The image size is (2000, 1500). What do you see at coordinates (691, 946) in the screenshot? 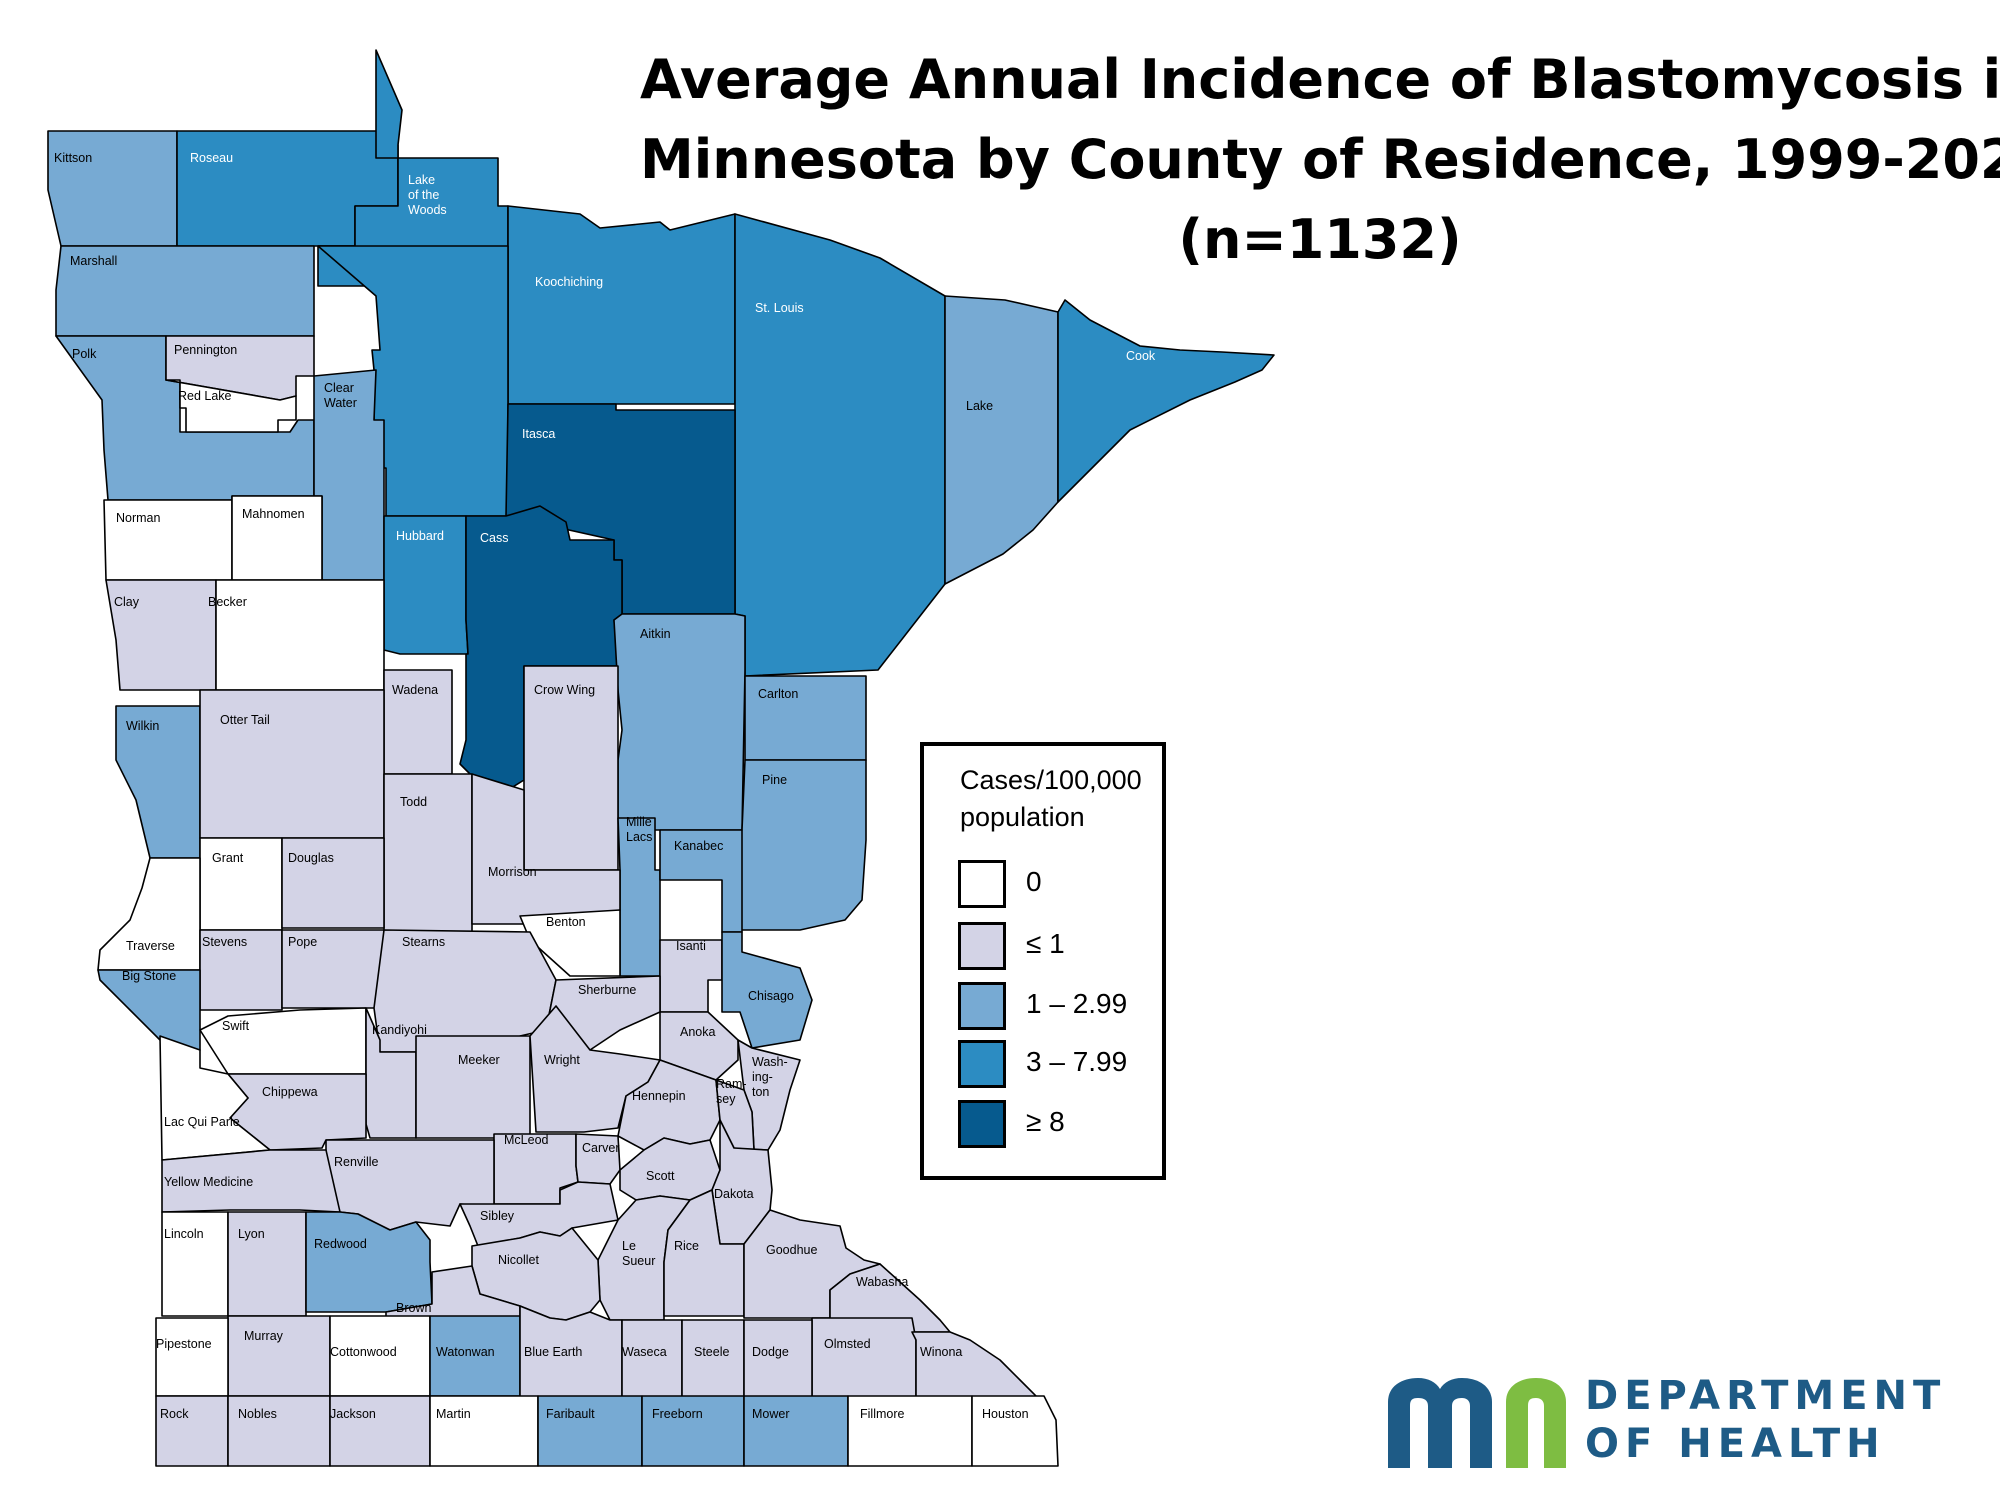
I see `county-label-isanti: Isanti` at bounding box center [691, 946].